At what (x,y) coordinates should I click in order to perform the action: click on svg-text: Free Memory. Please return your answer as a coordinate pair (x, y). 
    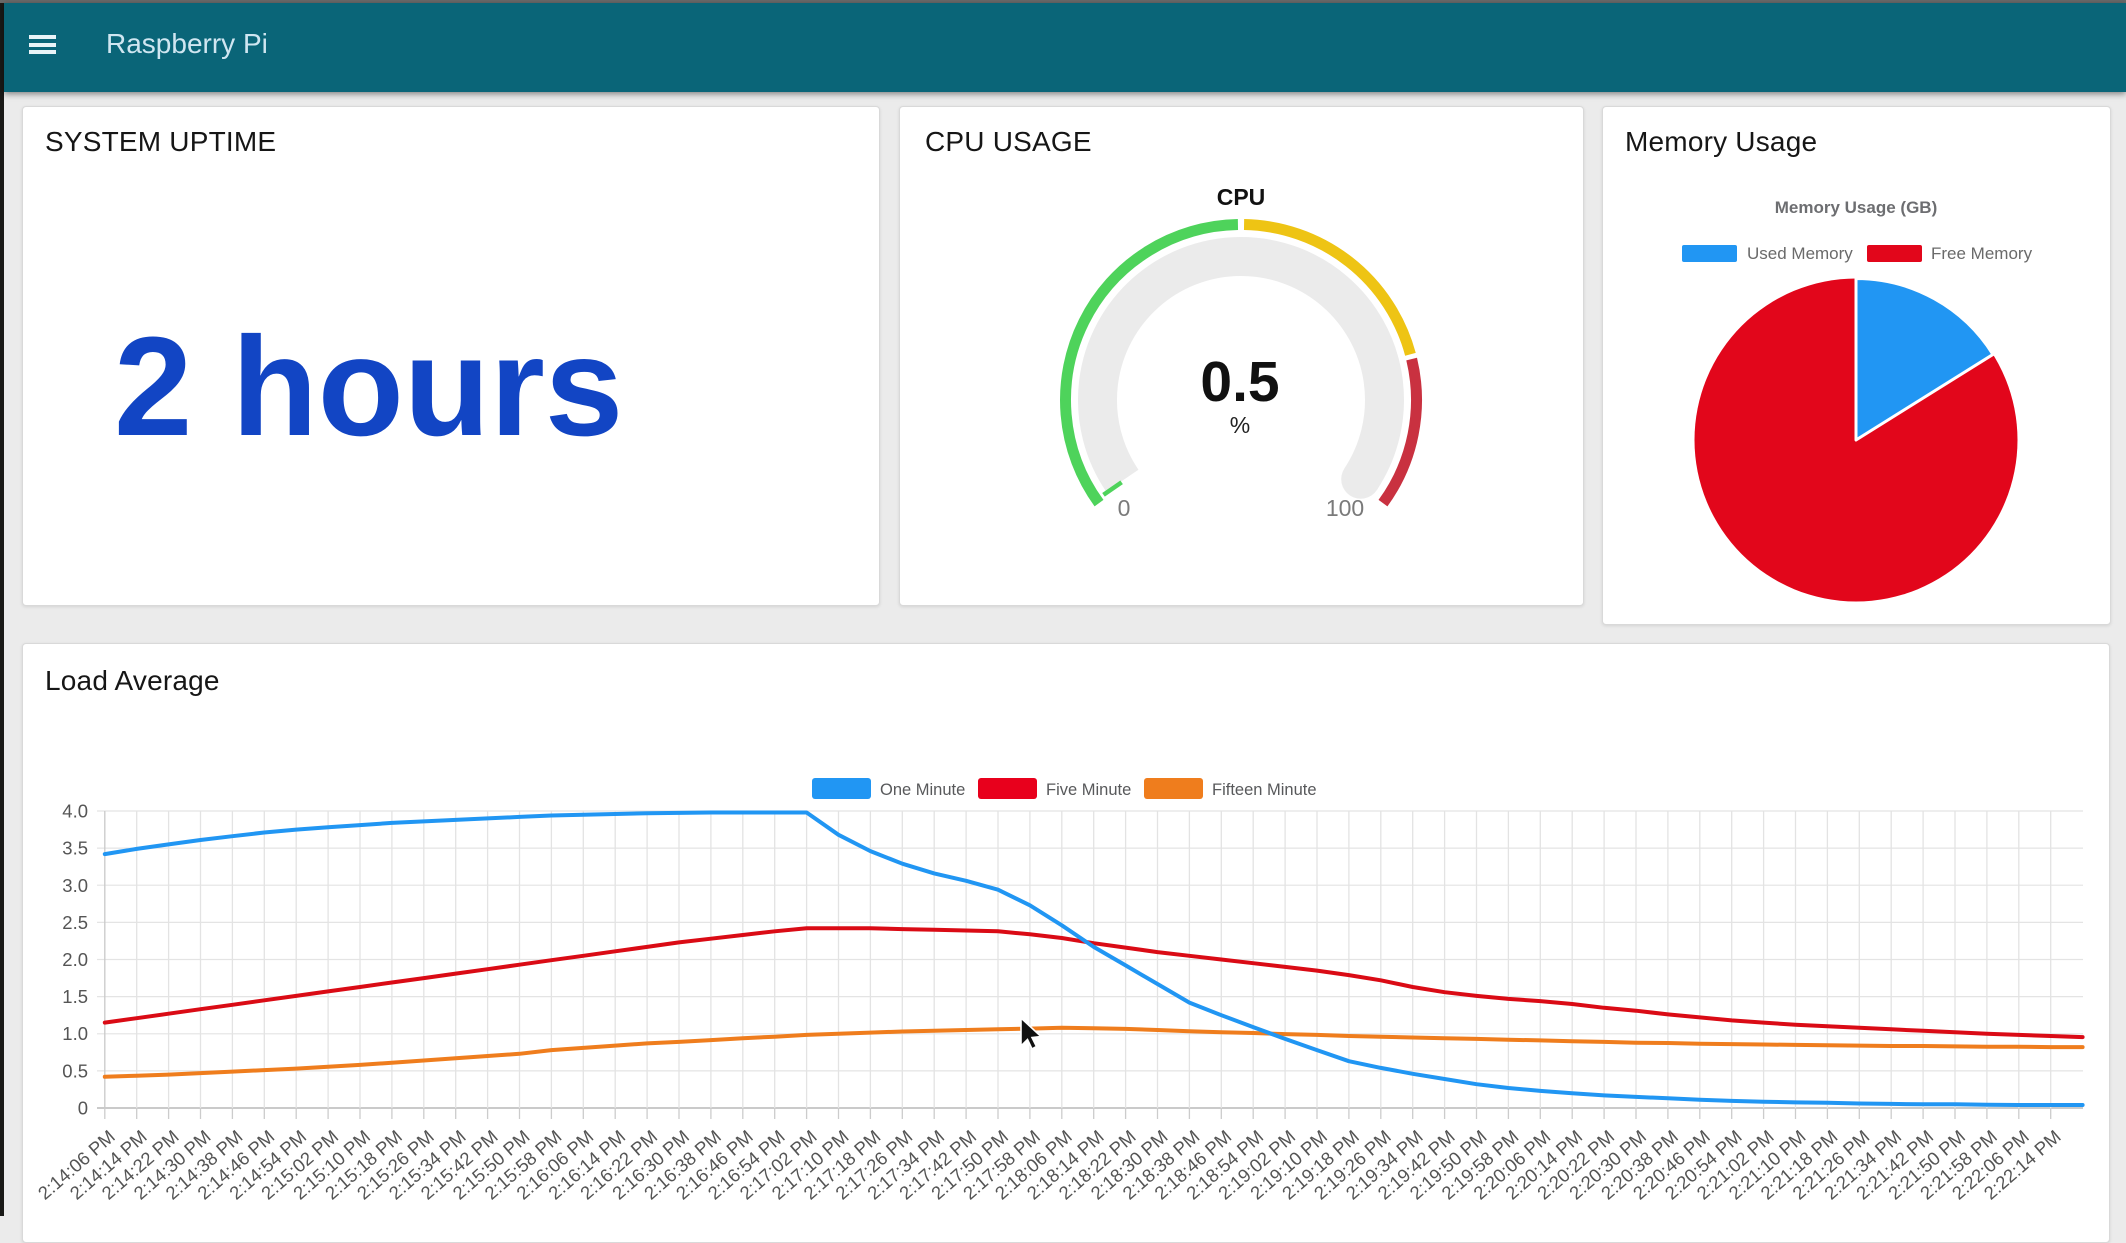
    Looking at the image, I should click on (1982, 253).